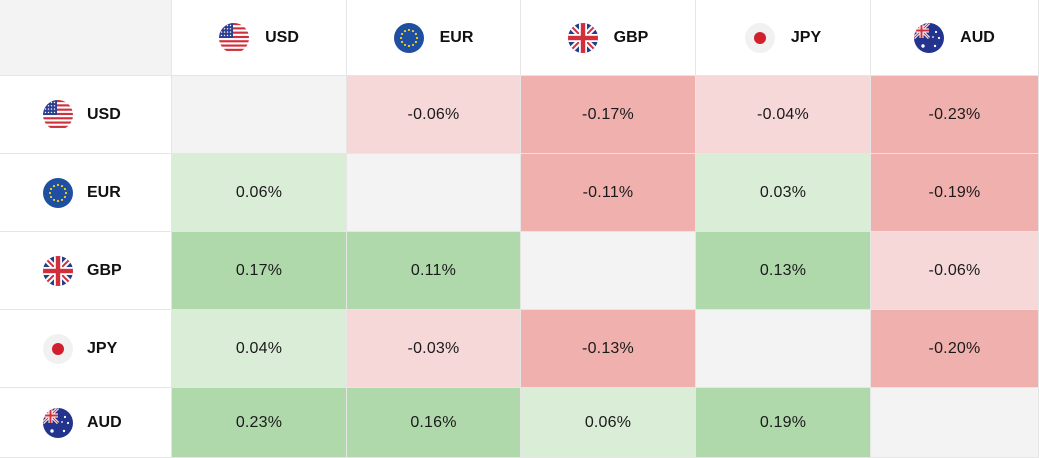  Describe the element at coordinates (104, 114) in the screenshot. I see `row-header-label: USD` at that location.